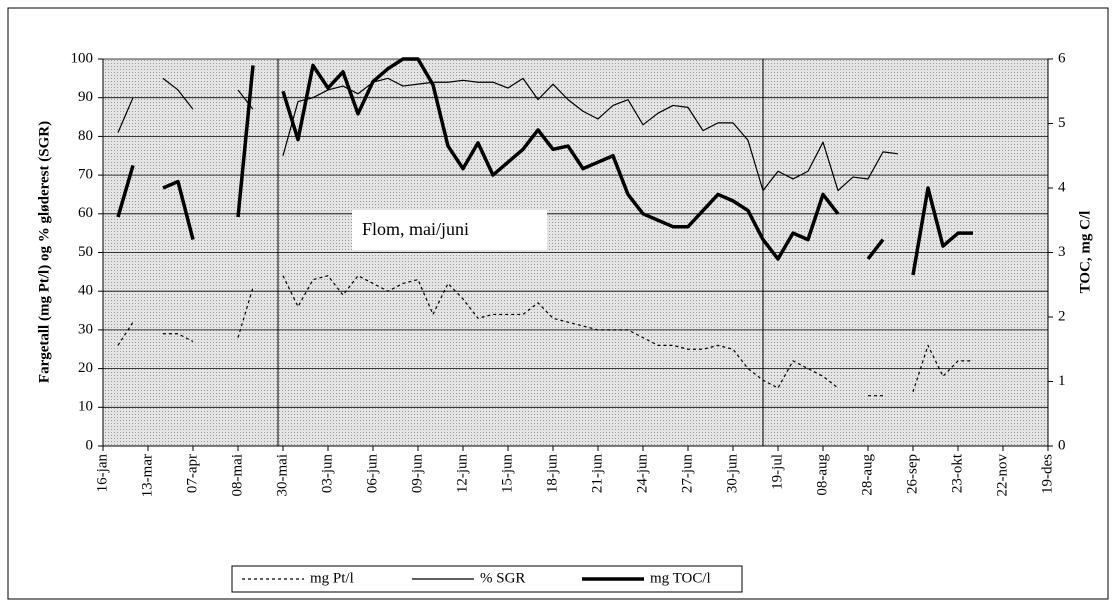 The image size is (1116, 607). I want to click on legend-label: mg Pt/l, so click(332, 578).